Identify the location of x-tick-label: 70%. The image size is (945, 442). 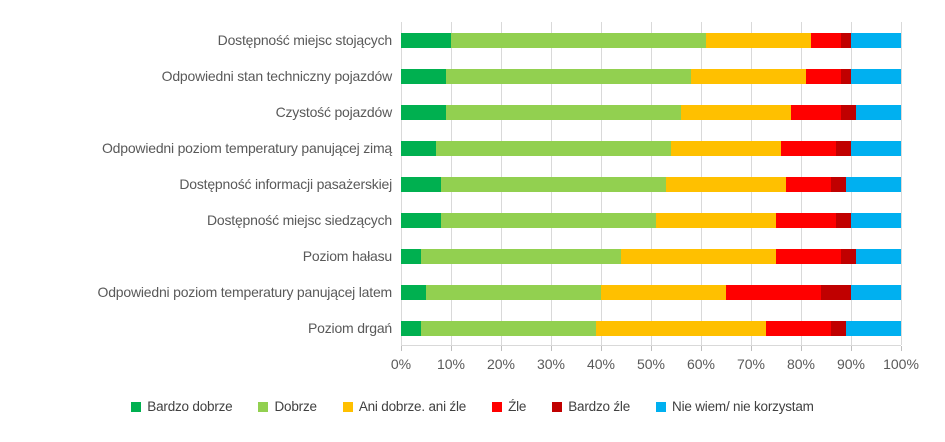
(751, 364).